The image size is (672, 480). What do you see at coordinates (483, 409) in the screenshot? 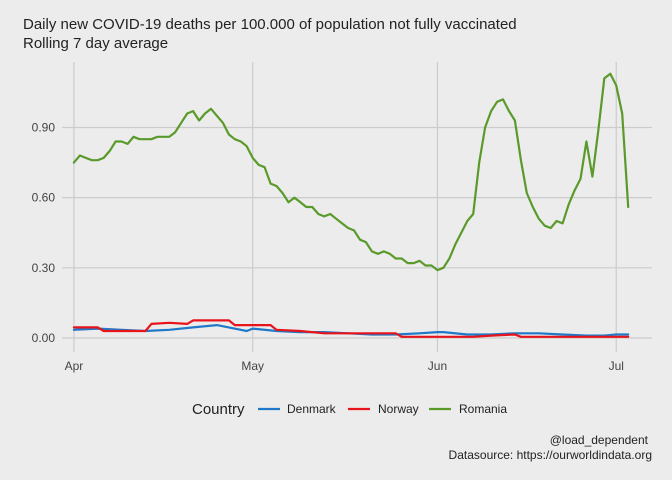
I see `legend-label-romania: Romania` at bounding box center [483, 409].